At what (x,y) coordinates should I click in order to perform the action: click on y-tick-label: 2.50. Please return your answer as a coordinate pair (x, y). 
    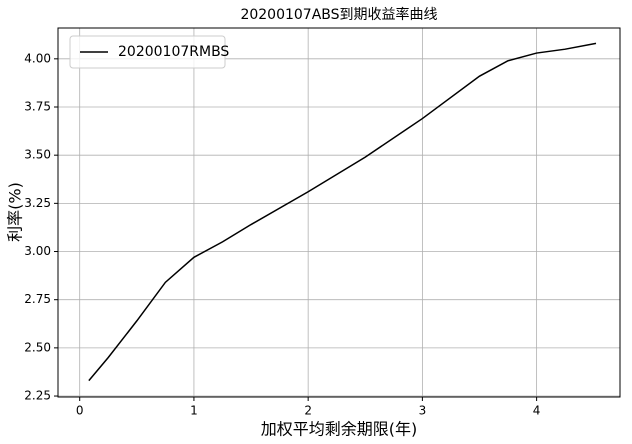
    Looking at the image, I should click on (37, 347).